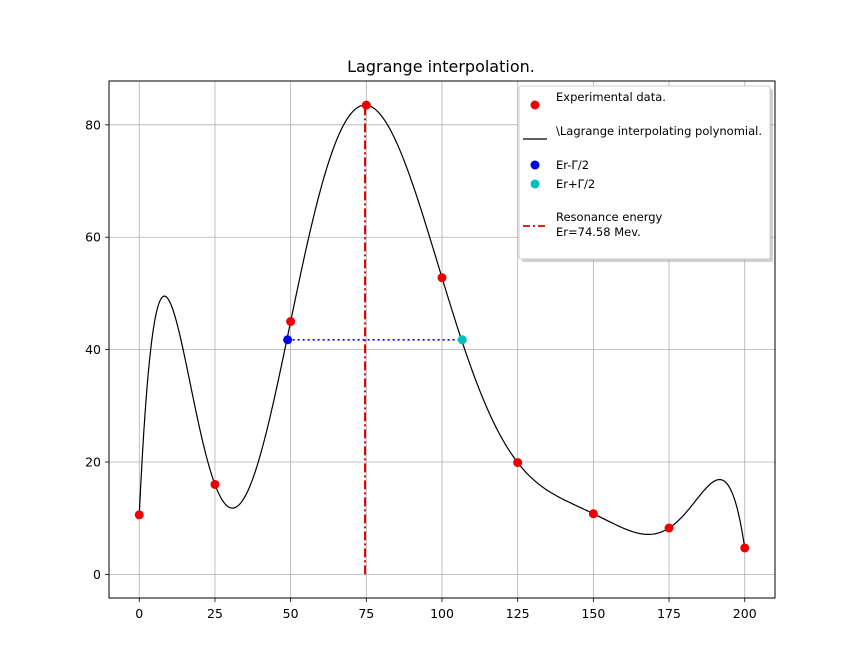 The width and height of the screenshot is (861, 672). Describe the element at coordinates (745, 613) in the screenshot. I see `x-tick-label: 200` at that location.